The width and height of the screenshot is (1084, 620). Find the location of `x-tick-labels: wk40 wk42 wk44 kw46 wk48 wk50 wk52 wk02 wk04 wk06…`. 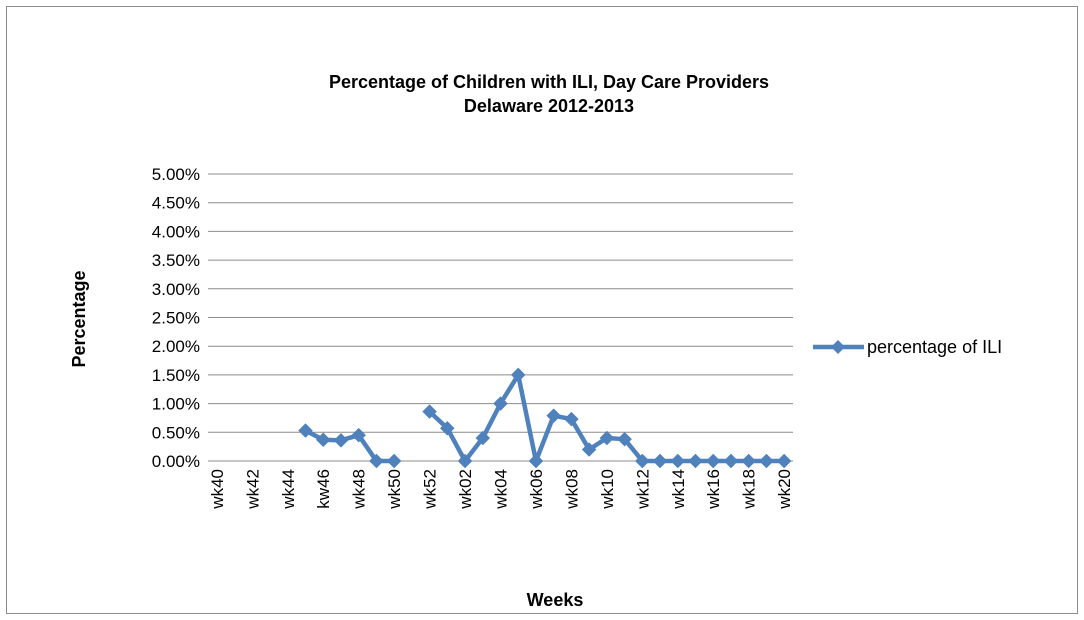

x-tick-labels: wk40 wk42 wk44 kw46 wk48 wk50 wk52 wk02 wk04 wk06… is located at coordinates (501, 489).